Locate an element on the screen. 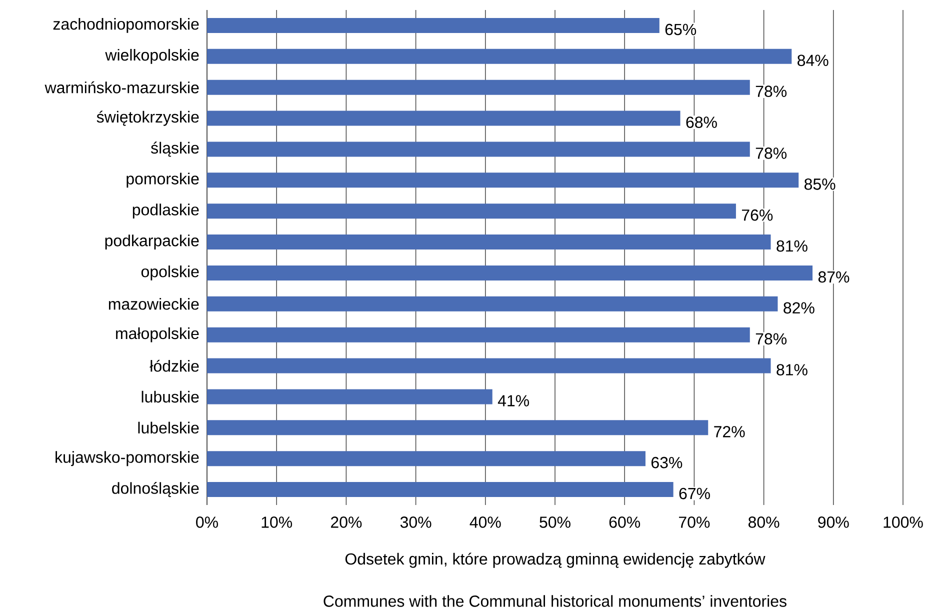 This screenshot has width=935, height=613. y-tick-label: wielkopolskie is located at coordinates (152, 56).